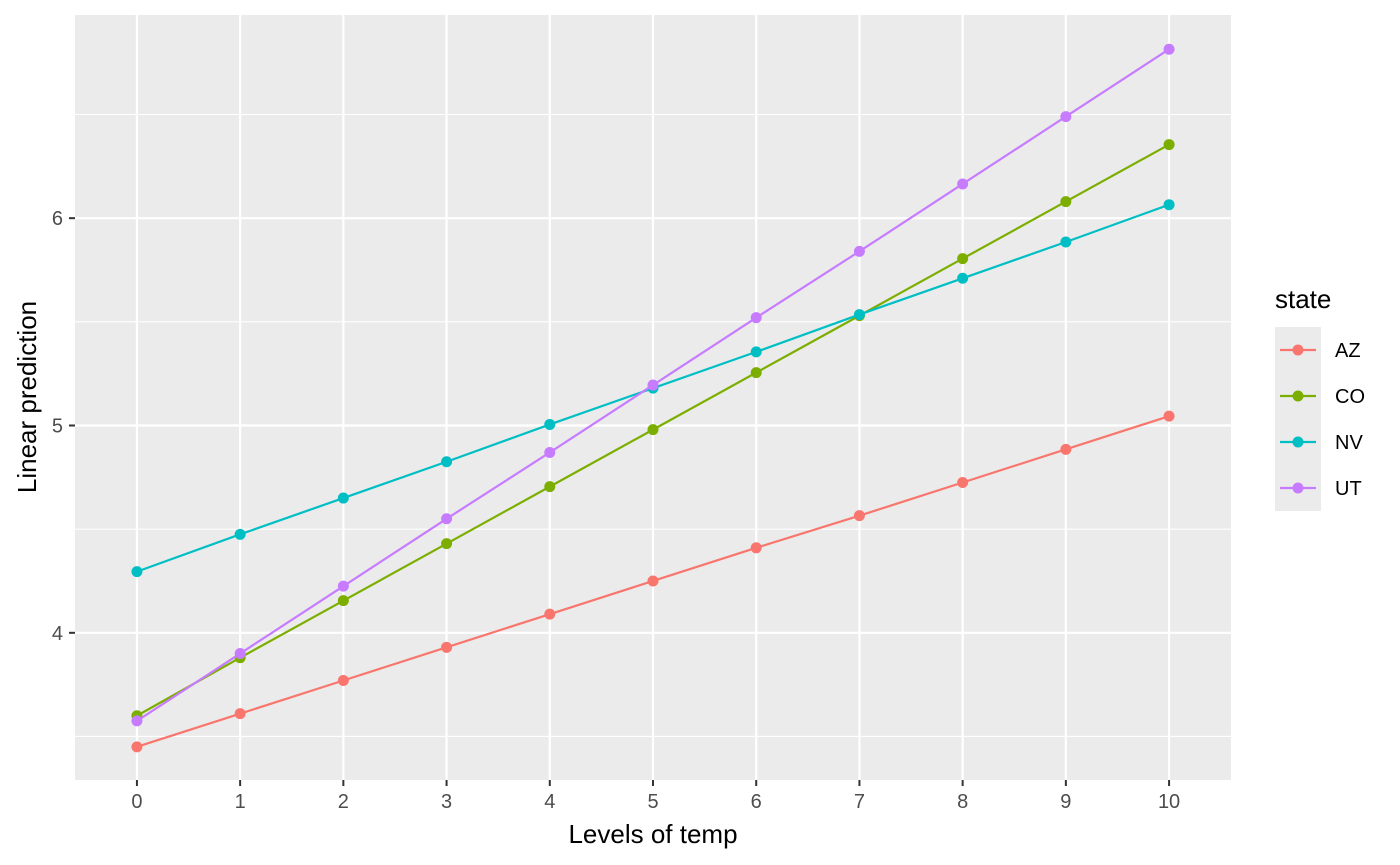 Image resolution: width=1400 pixels, height=865 pixels. Describe the element at coordinates (859, 802) in the screenshot. I see `x-tick-label-7: 7` at that location.